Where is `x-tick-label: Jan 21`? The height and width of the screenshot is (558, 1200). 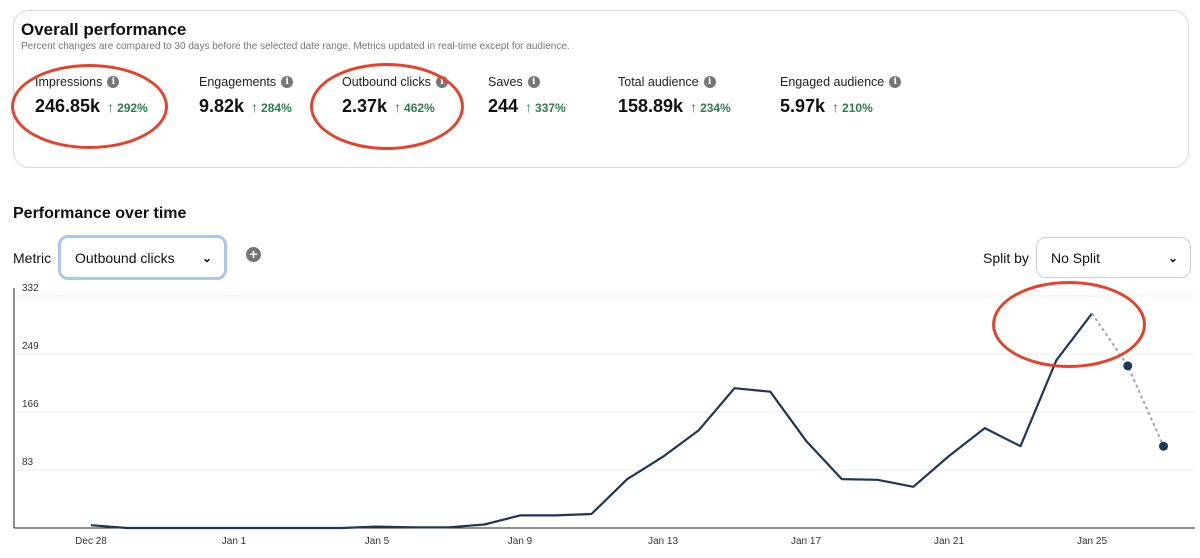 x-tick-label: Jan 21 is located at coordinates (949, 541).